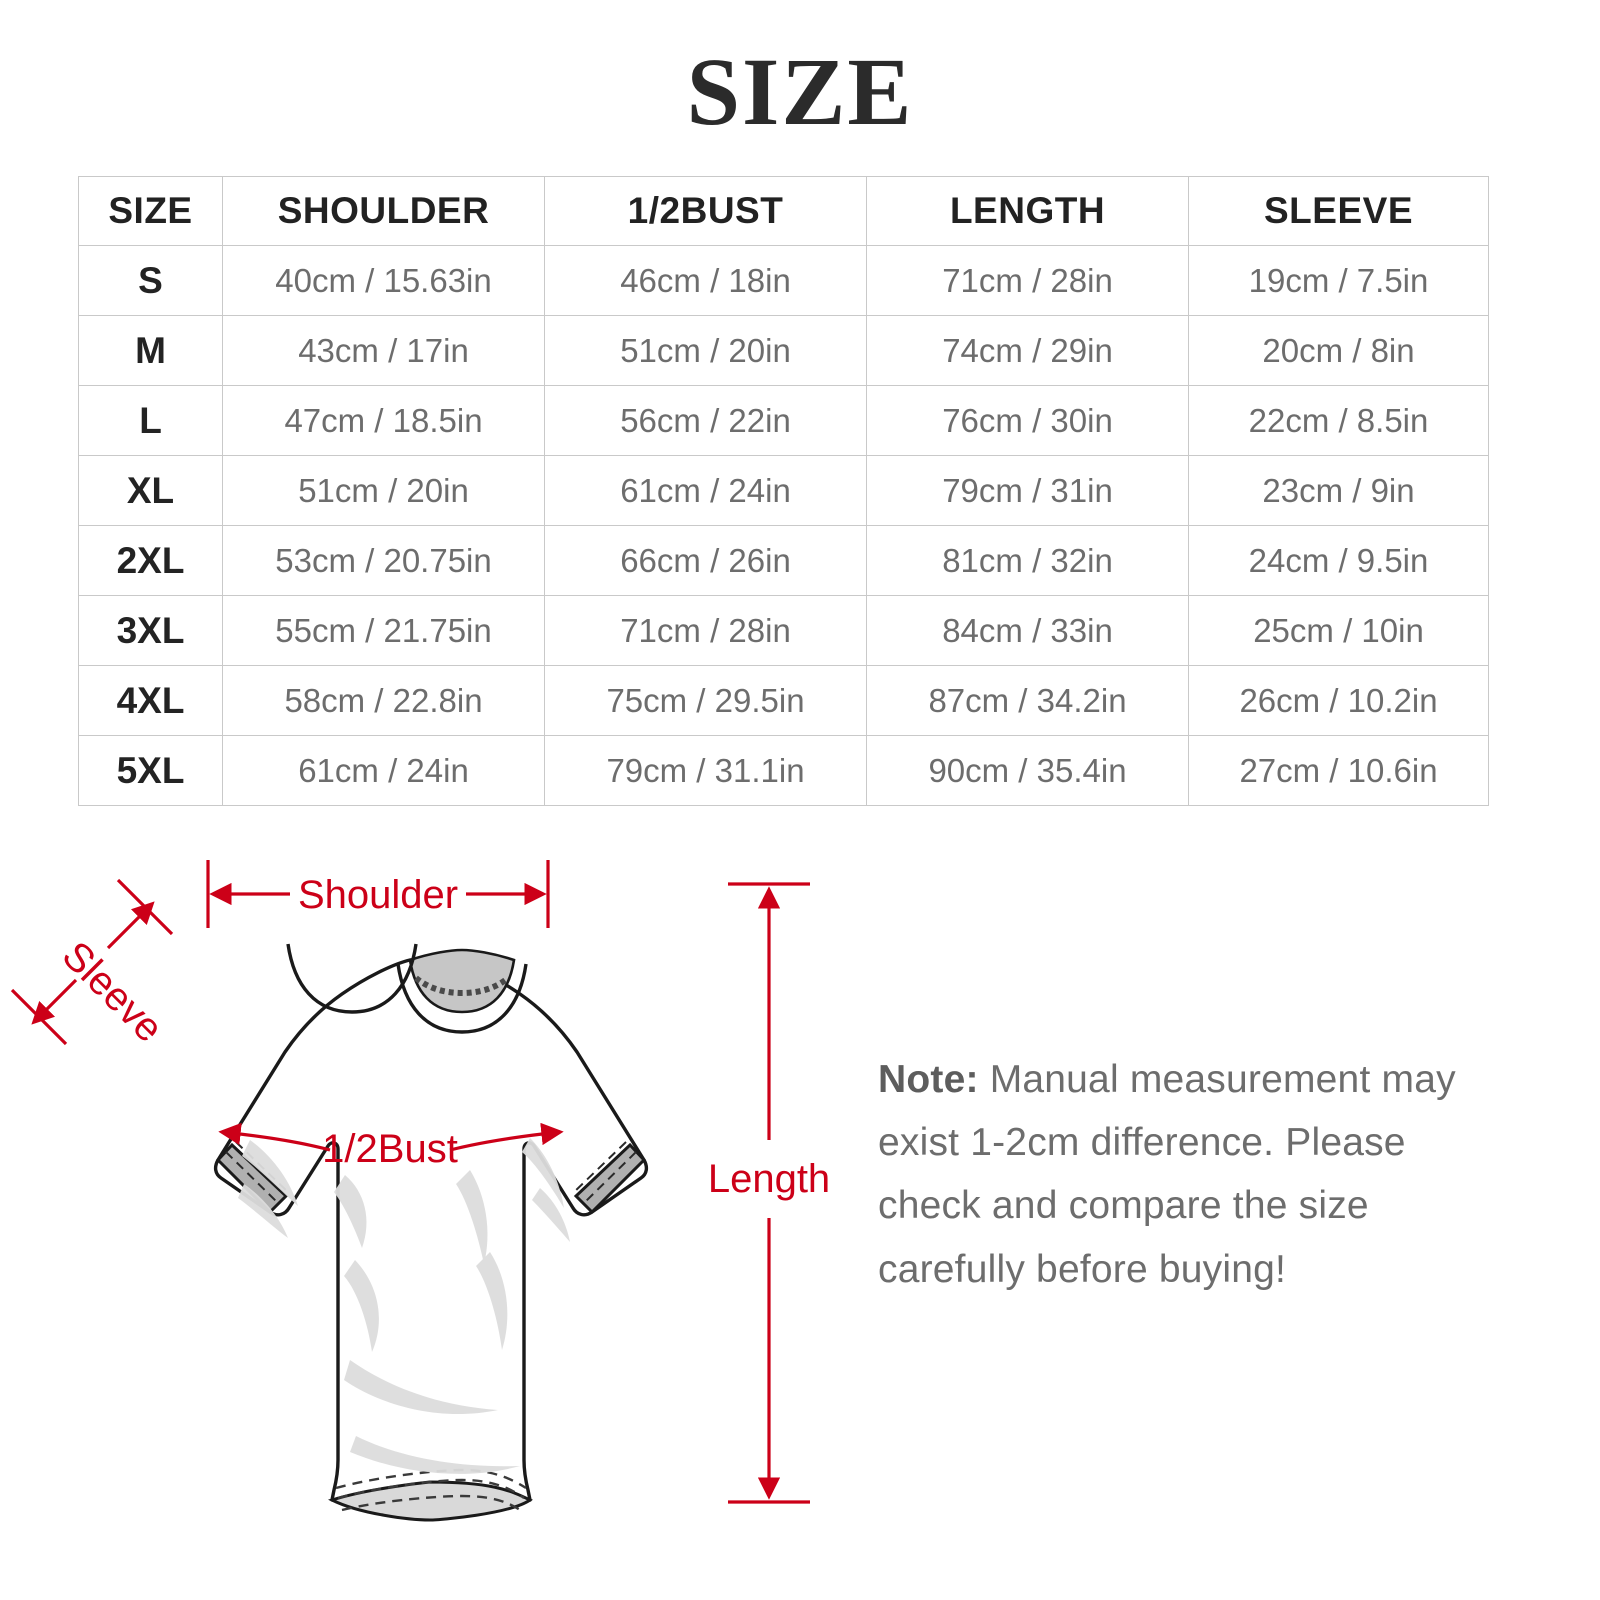  Describe the element at coordinates (150, 490) in the screenshot. I see `cell-size: XL` at that location.